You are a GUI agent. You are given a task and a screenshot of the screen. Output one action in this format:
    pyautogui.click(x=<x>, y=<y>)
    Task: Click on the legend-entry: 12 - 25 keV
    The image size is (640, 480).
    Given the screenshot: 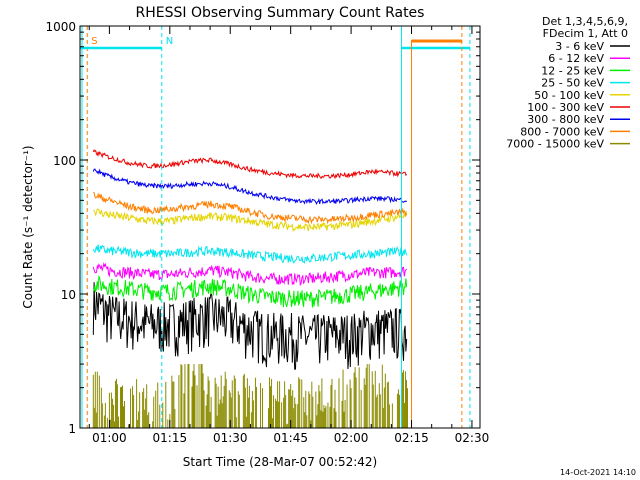 What is the action you would take?
    pyautogui.click(x=585, y=70)
    